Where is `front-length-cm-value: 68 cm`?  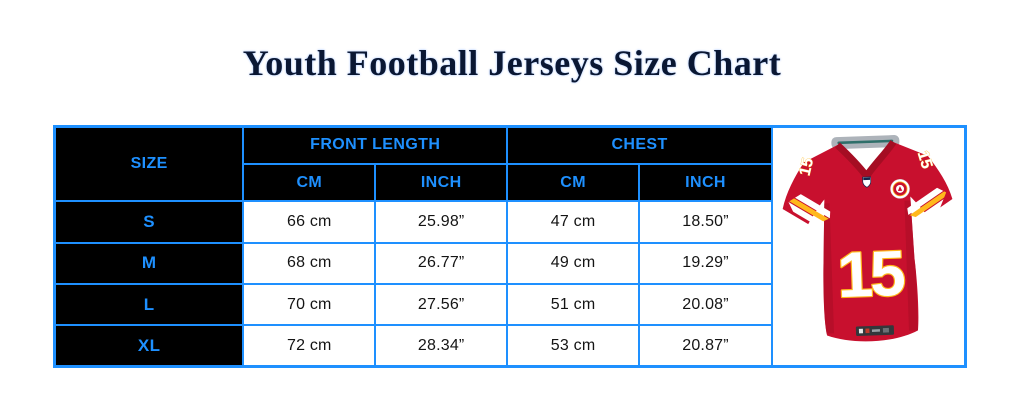 front-length-cm-value: 68 cm is located at coordinates (309, 263).